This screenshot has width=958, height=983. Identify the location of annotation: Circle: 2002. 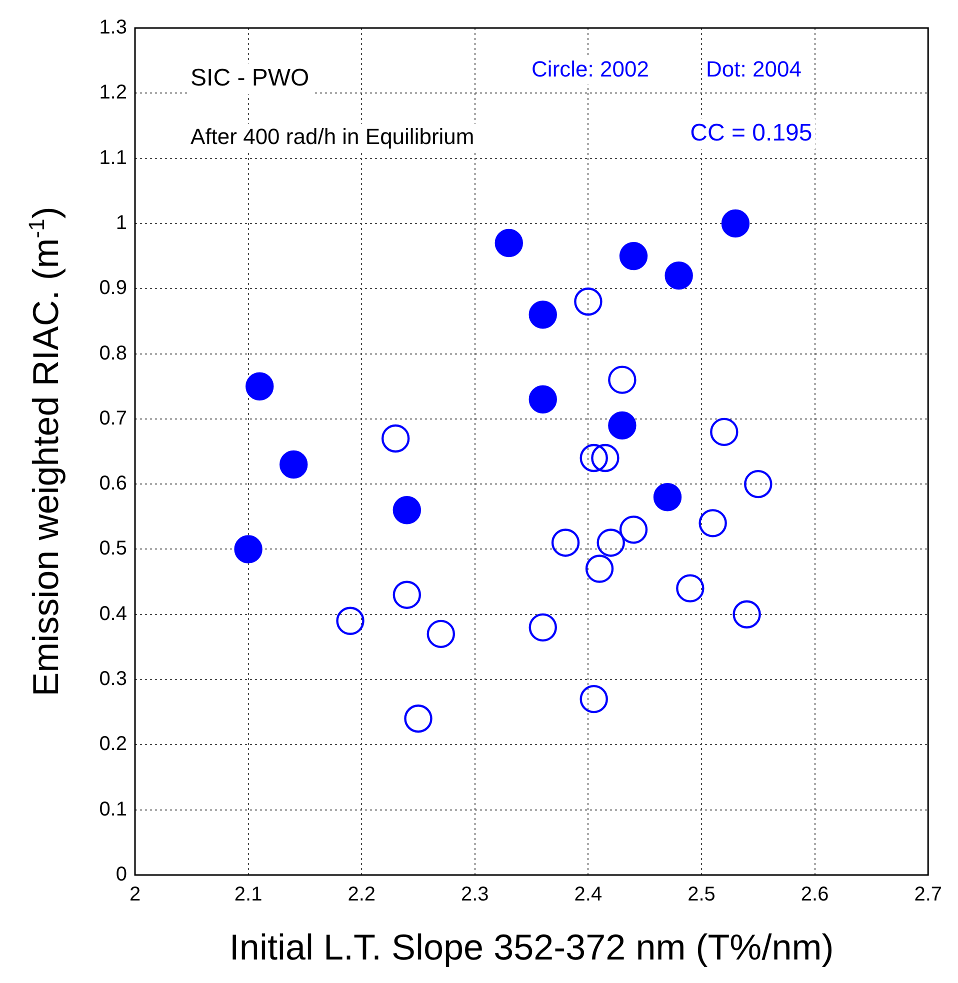
(590, 69).